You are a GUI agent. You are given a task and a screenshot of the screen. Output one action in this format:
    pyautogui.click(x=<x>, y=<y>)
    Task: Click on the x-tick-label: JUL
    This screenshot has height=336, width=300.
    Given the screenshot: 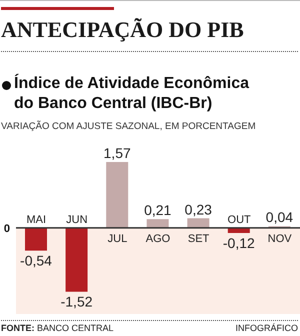 What is the action you would take?
    pyautogui.click(x=118, y=238)
    